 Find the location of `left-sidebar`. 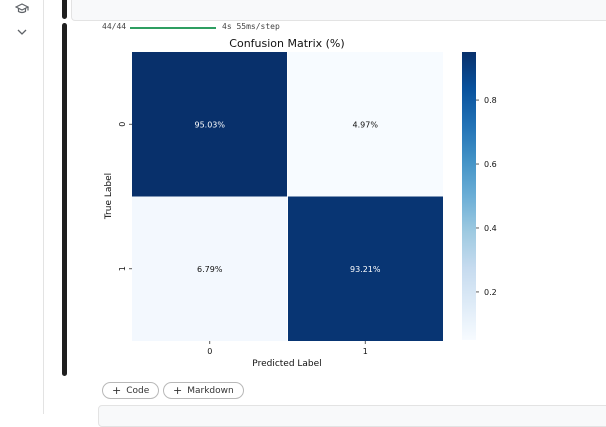

left-sidebar is located at coordinates (22, 207).